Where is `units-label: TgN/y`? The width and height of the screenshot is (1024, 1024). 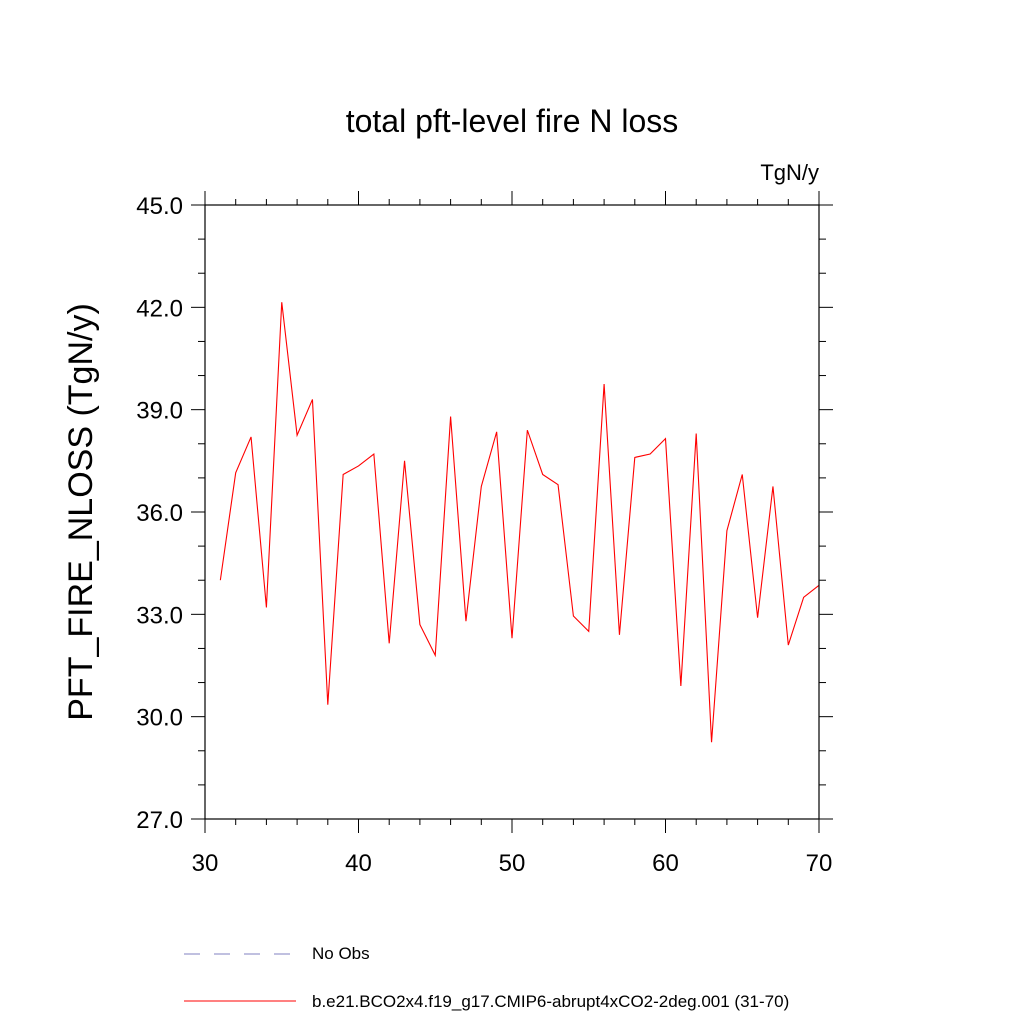 units-label: TgN/y is located at coordinates (789, 172).